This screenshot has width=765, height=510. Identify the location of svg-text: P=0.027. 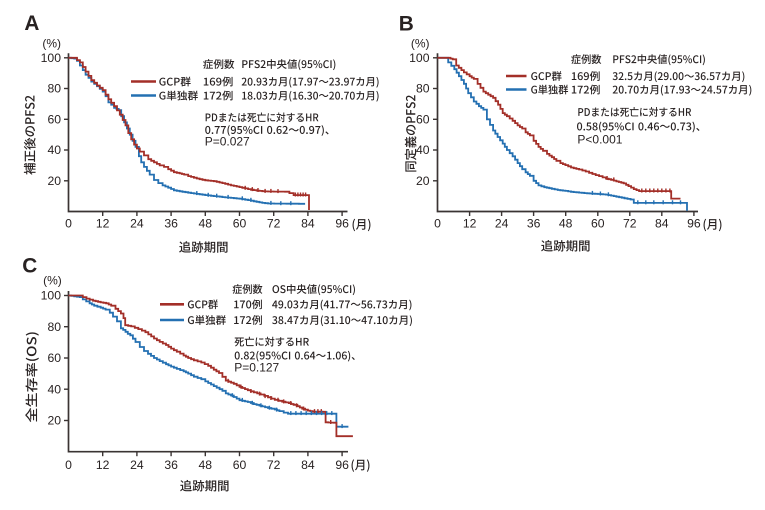
(227, 142).